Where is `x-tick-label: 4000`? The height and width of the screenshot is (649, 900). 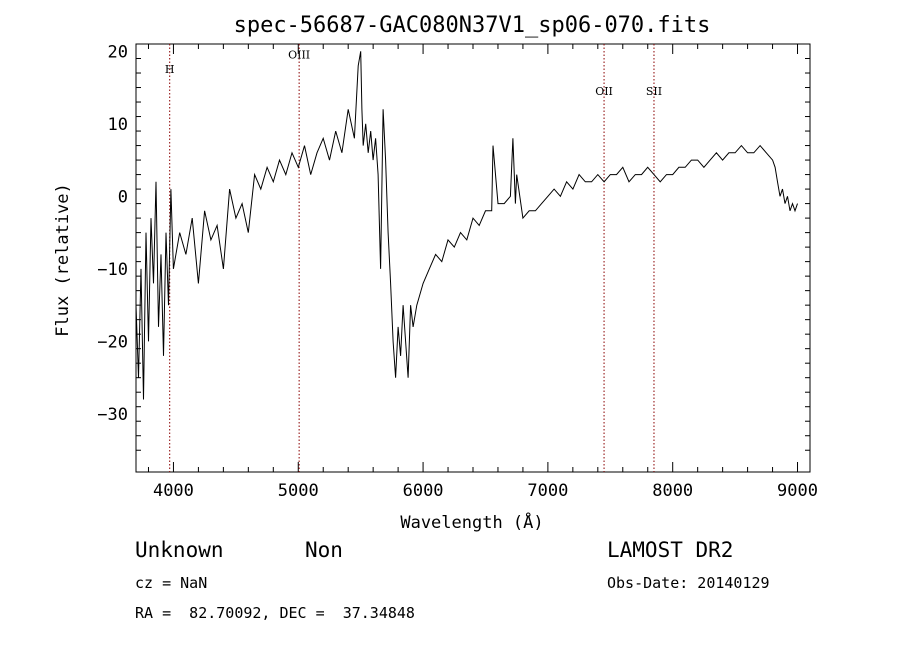 x-tick-label: 4000 is located at coordinates (173, 491).